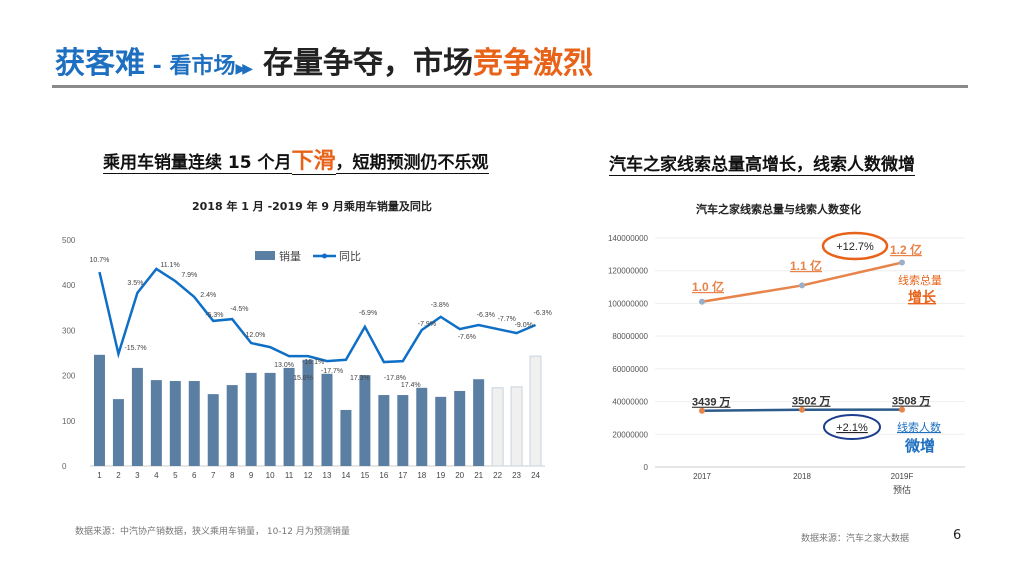 The height and width of the screenshot is (576, 1024). What do you see at coordinates (467, 337) in the screenshot?
I see `data-label-yoy: -7.6%` at bounding box center [467, 337].